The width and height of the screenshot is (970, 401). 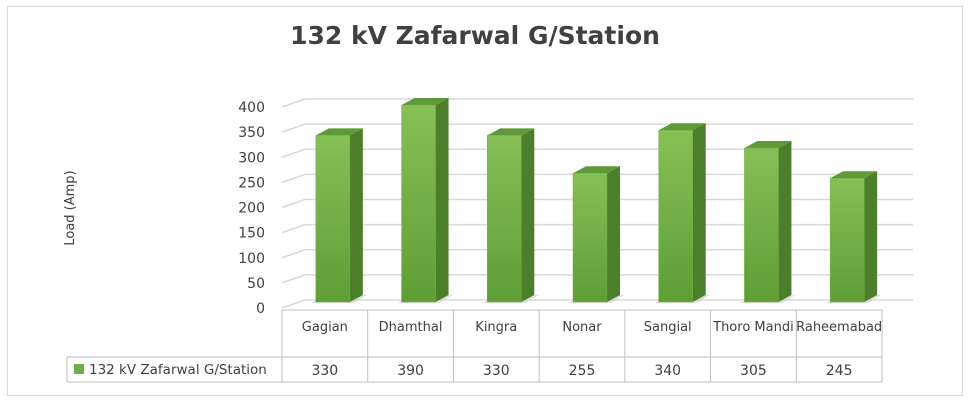 I want to click on y-tick-label: 250, so click(x=251, y=183).